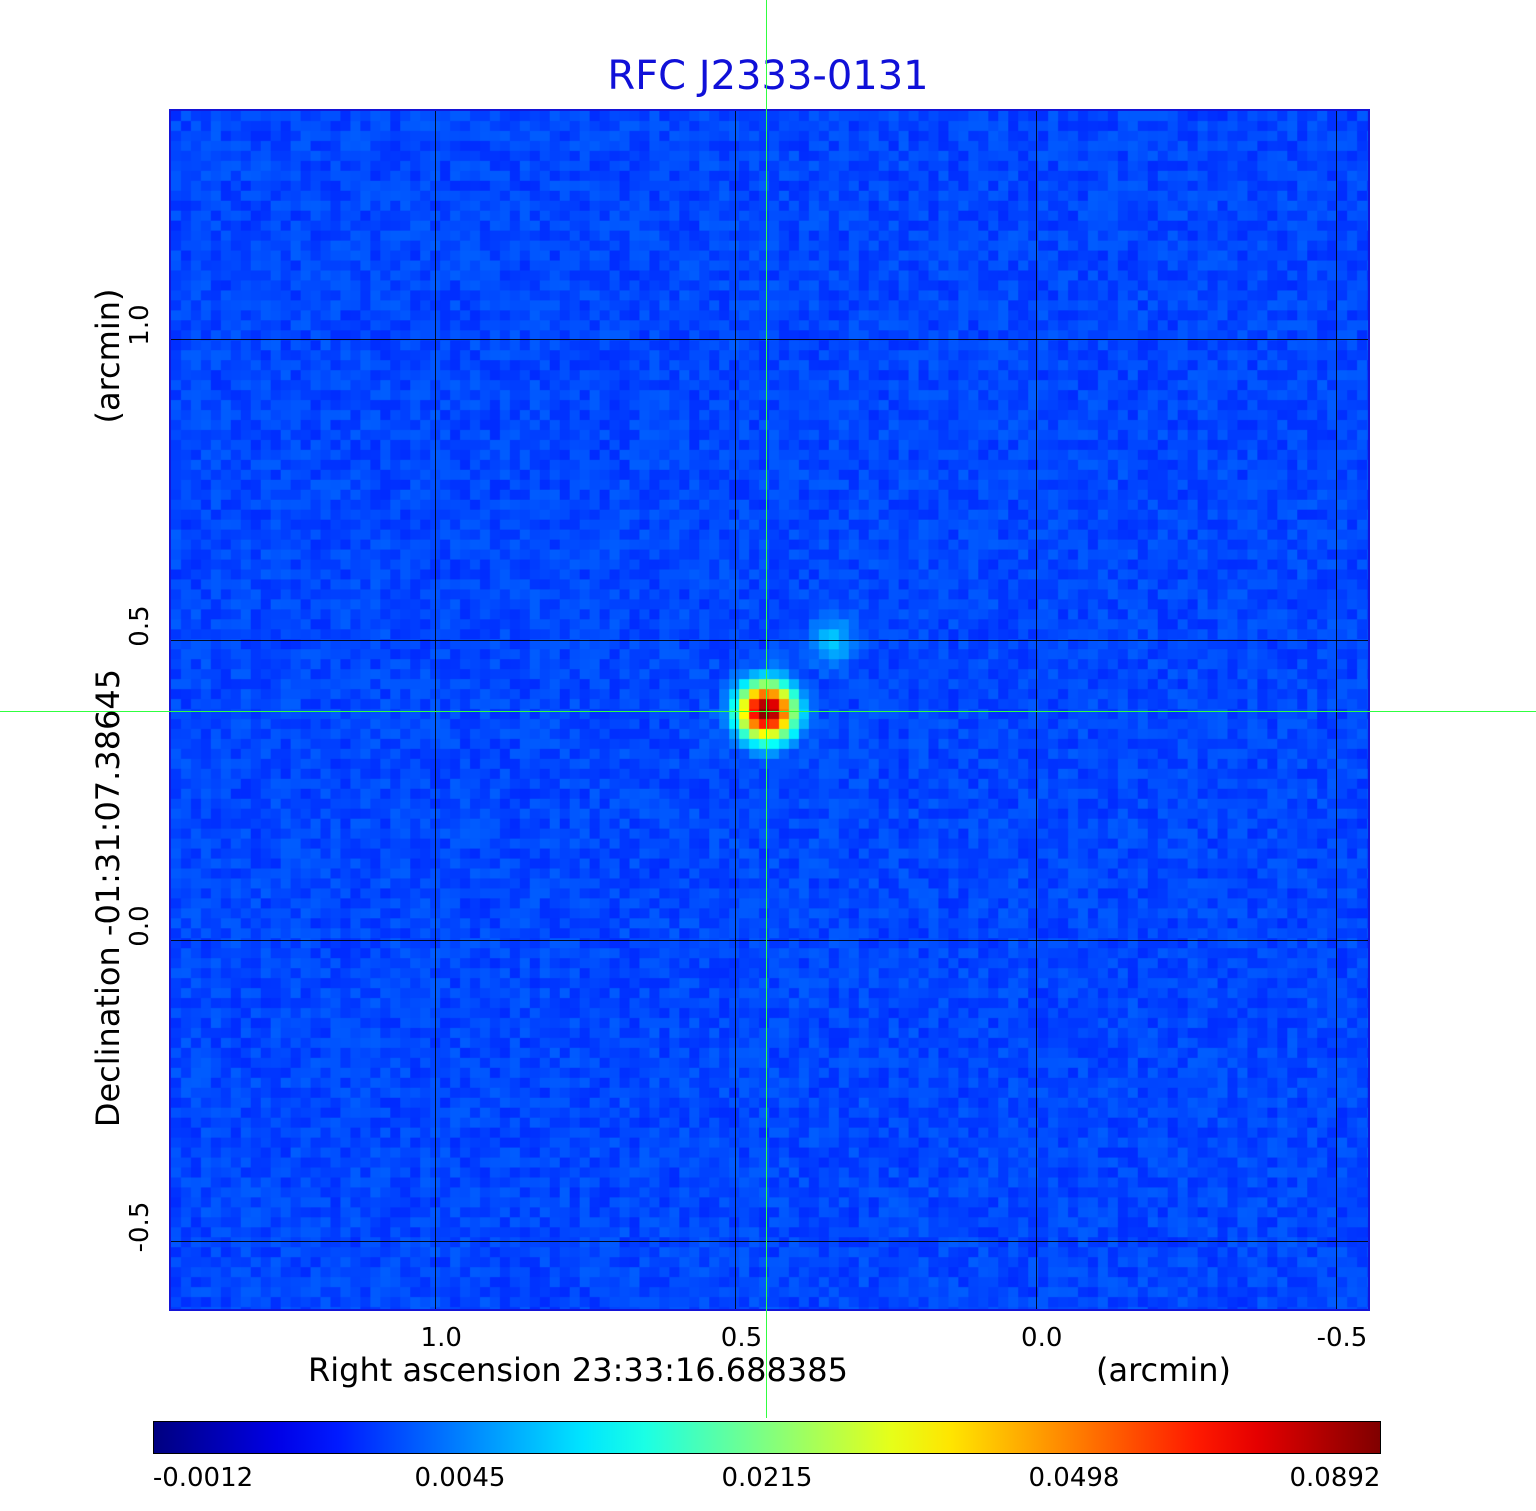 The image size is (1536, 1511). What do you see at coordinates (108, 356) in the screenshot?
I see `y-axis-unit: (arcmin)` at bounding box center [108, 356].